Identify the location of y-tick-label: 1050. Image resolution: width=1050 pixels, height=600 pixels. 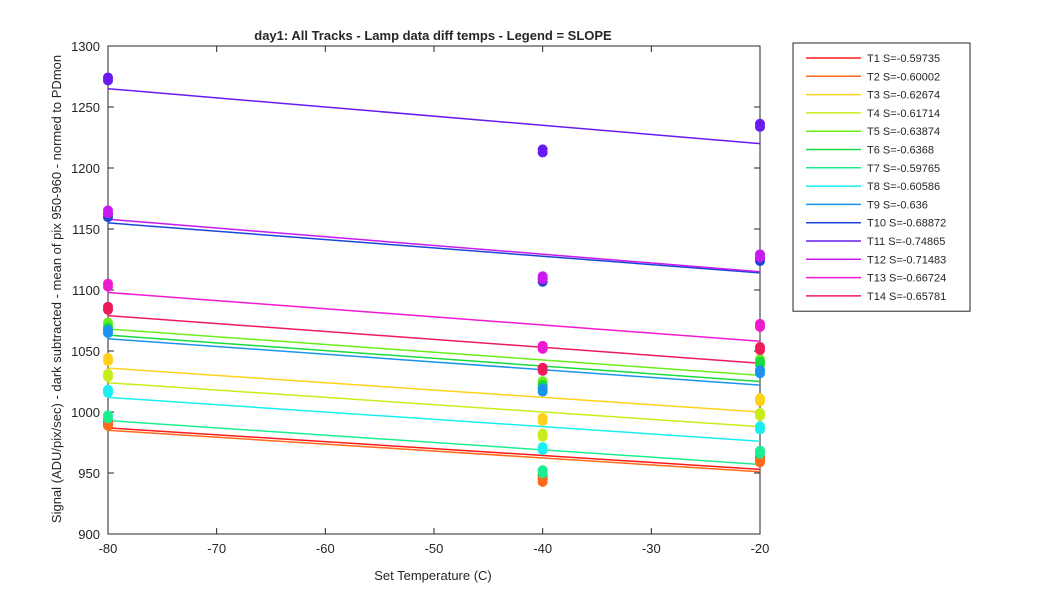
(85, 351).